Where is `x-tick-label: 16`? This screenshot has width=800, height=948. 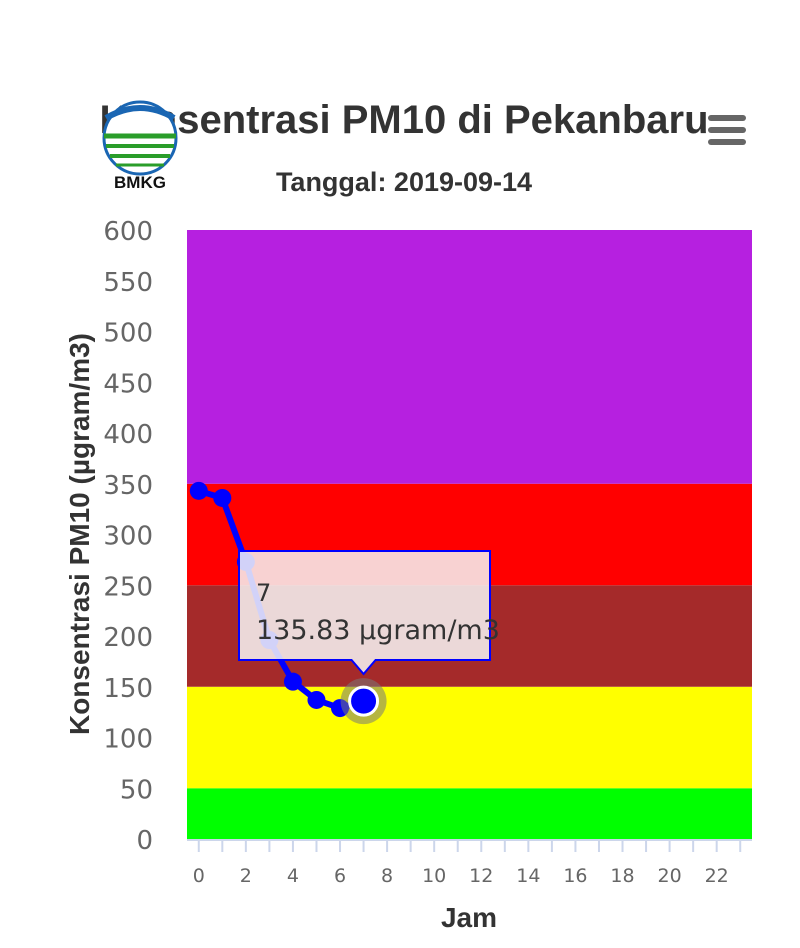 x-tick-label: 16 is located at coordinates (575, 876).